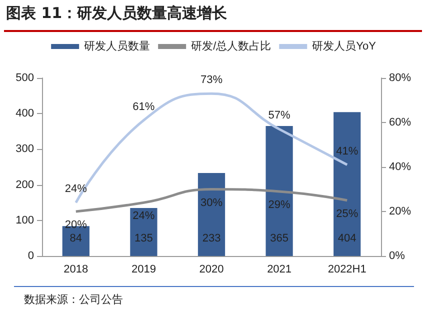 The height and width of the screenshot is (320, 427). I want to click on y-tick-label: 200, so click(25, 184).